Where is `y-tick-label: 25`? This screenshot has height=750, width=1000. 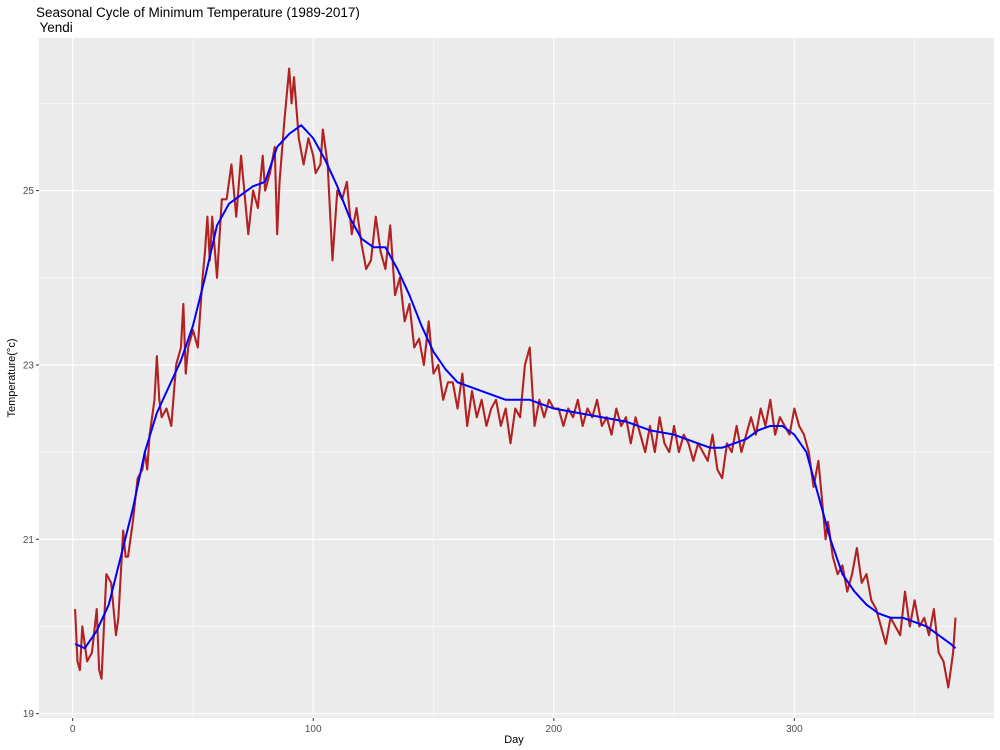 y-tick-label: 25 is located at coordinates (29, 191).